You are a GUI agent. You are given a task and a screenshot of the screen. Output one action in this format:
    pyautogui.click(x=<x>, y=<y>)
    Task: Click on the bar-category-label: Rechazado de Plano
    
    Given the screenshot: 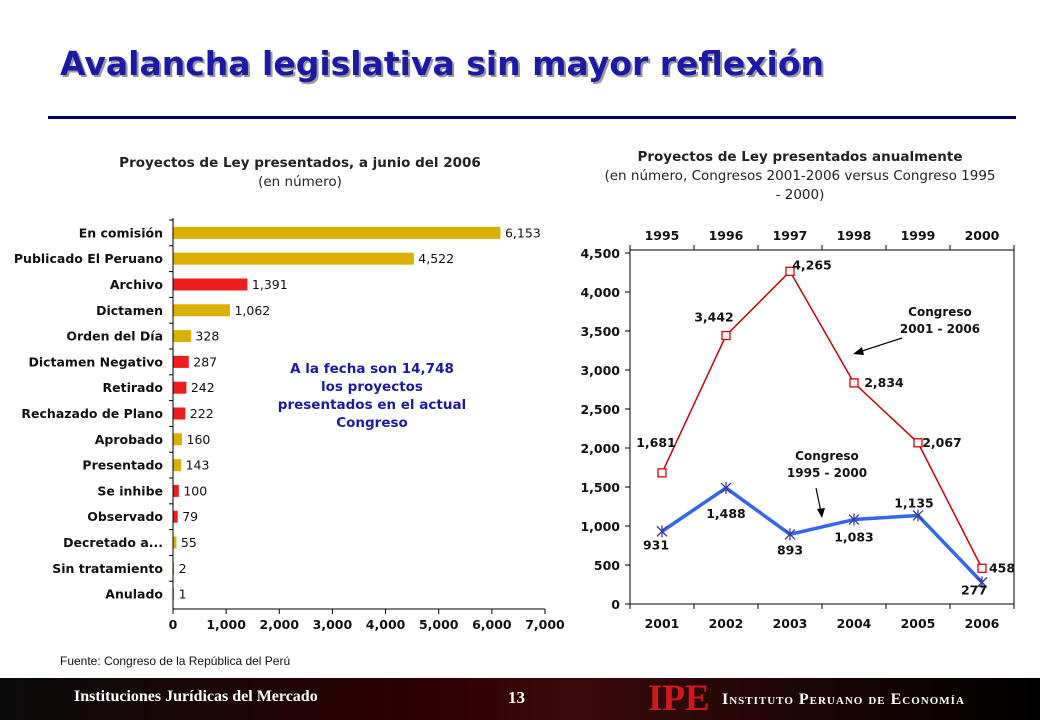 What is the action you would take?
    pyautogui.click(x=92, y=413)
    